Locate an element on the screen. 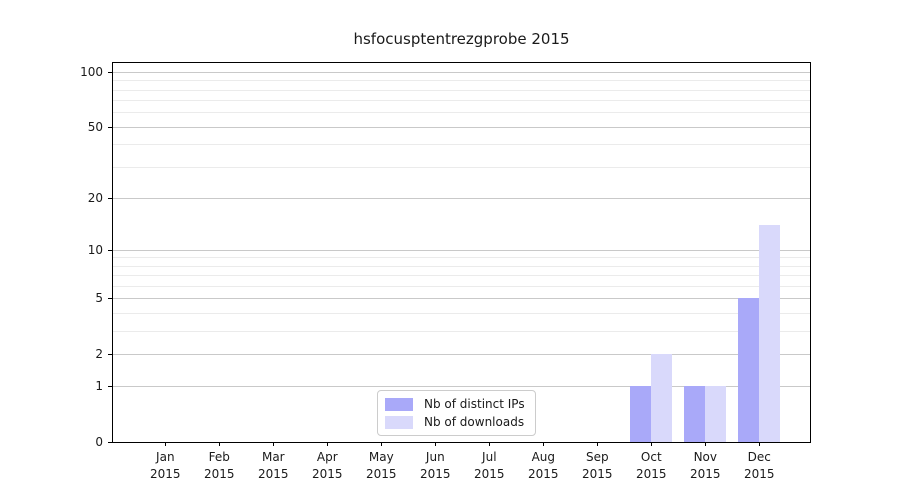 The image size is (900, 500). x-tick-month: Aug is located at coordinates (543, 457).